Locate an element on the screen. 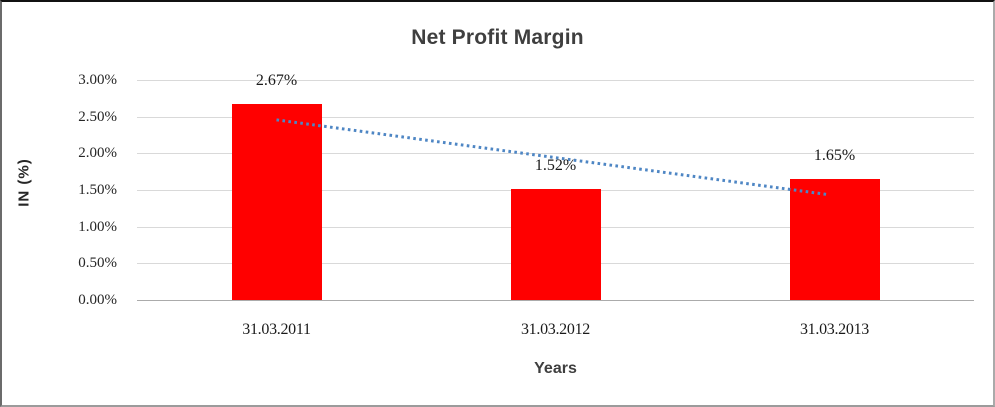  x-axis-title: Years is located at coordinates (555, 368).